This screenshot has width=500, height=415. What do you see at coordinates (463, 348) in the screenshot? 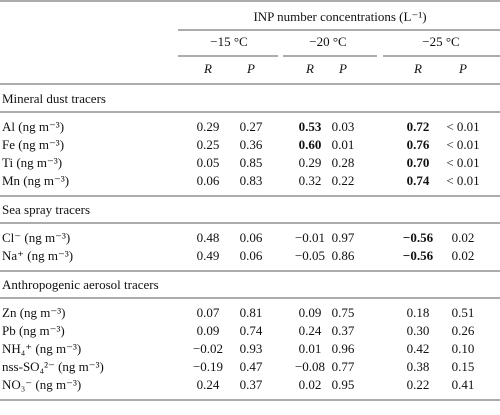
I see `cell: 0.10` at bounding box center [463, 348].